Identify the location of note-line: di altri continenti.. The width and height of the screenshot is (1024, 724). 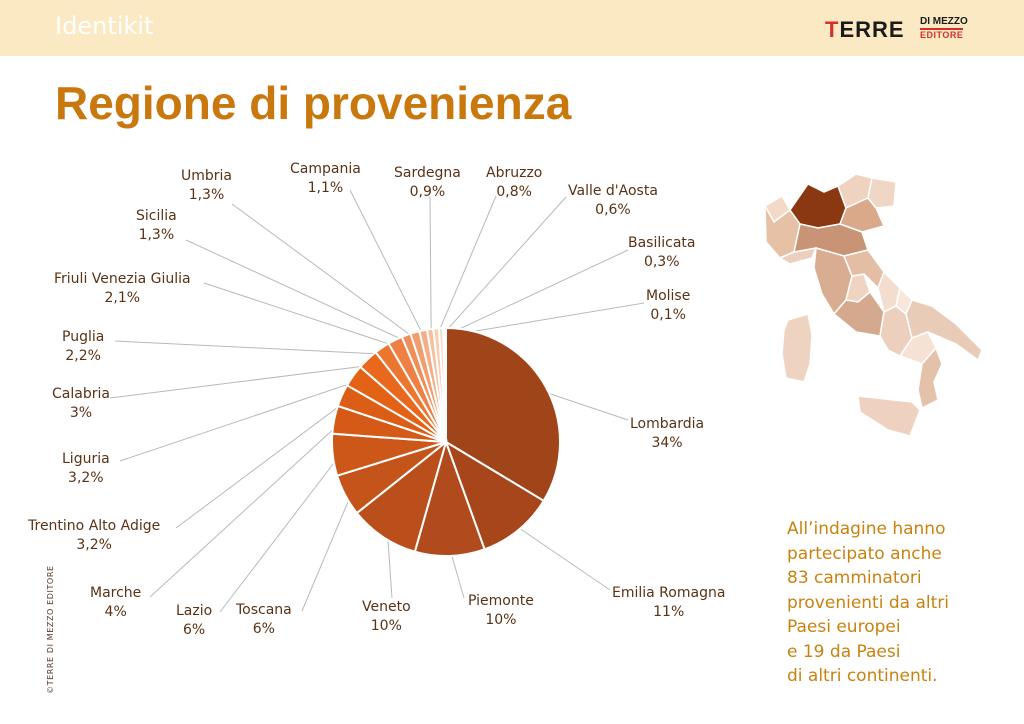
(862, 676).